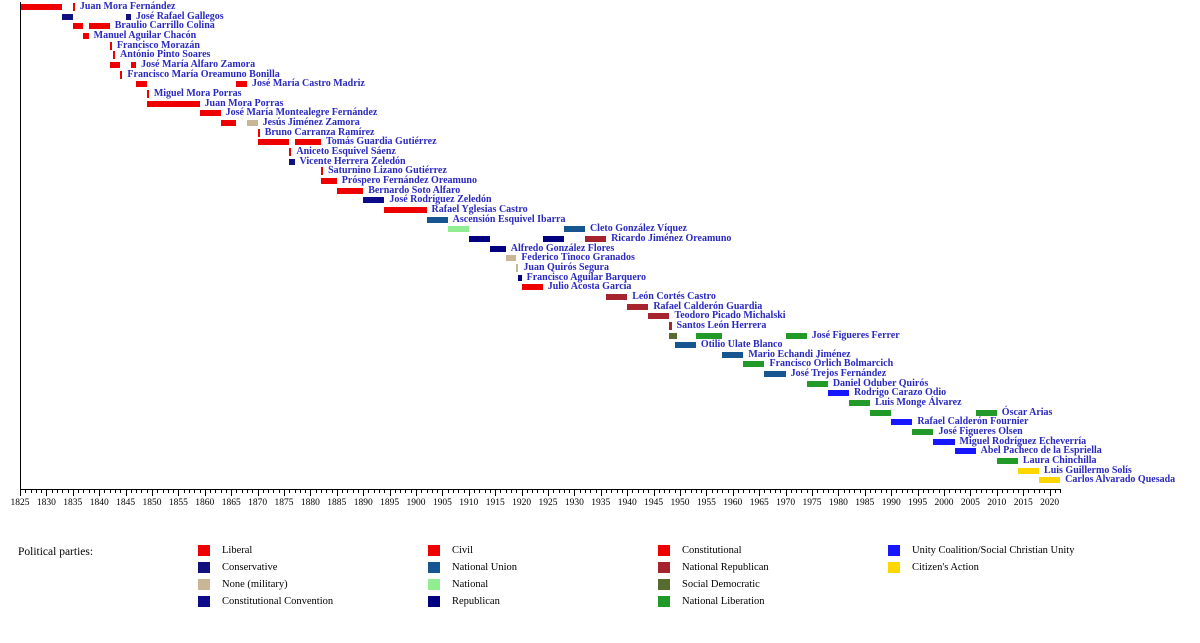 The height and width of the screenshot is (643, 1200). What do you see at coordinates (578, 258) in the screenshot?
I see `president-label: Federico Tinoco Granados` at bounding box center [578, 258].